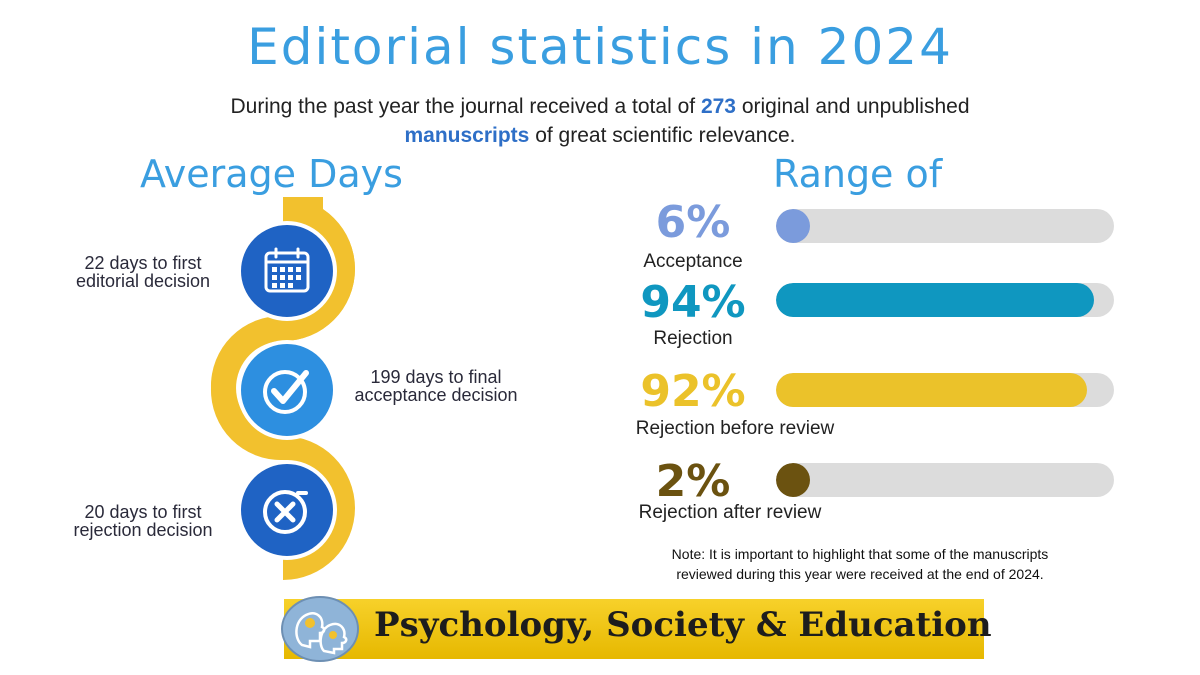 Image resolution: width=1200 pixels, height=675 pixels. I want to click on intro-keyword: manuscripts, so click(467, 135).